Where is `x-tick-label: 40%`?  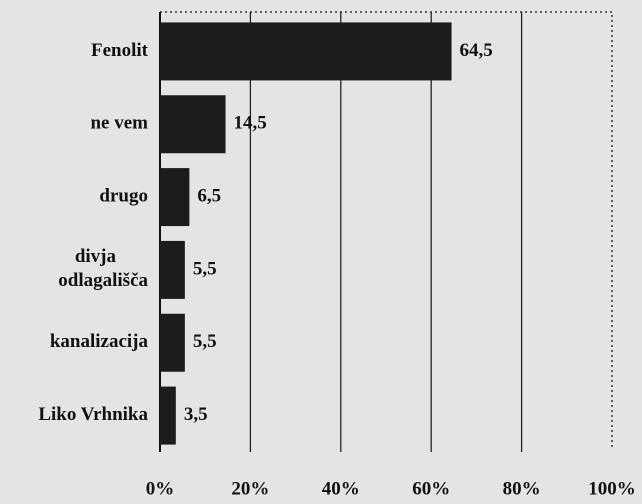
x-tick-label: 40% is located at coordinates (341, 488).